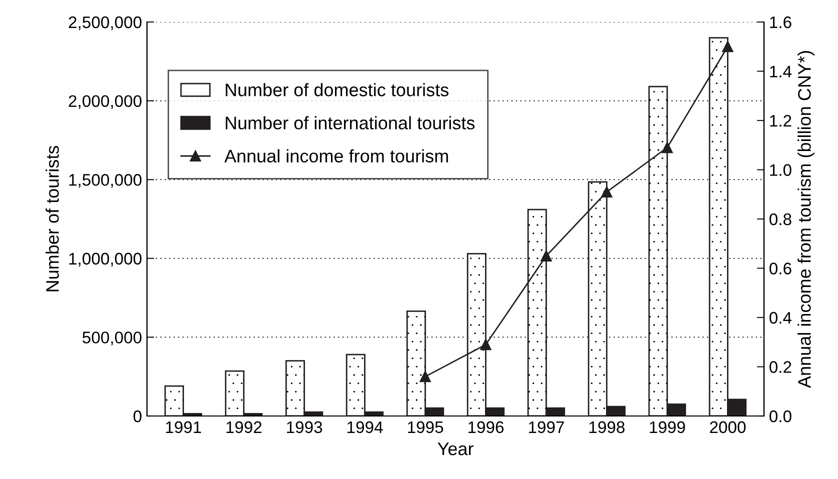 The image size is (838, 479). What do you see at coordinates (781, 120) in the screenshot?
I see `y2-tick-label: 1.2` at bounding box center [781, 120].